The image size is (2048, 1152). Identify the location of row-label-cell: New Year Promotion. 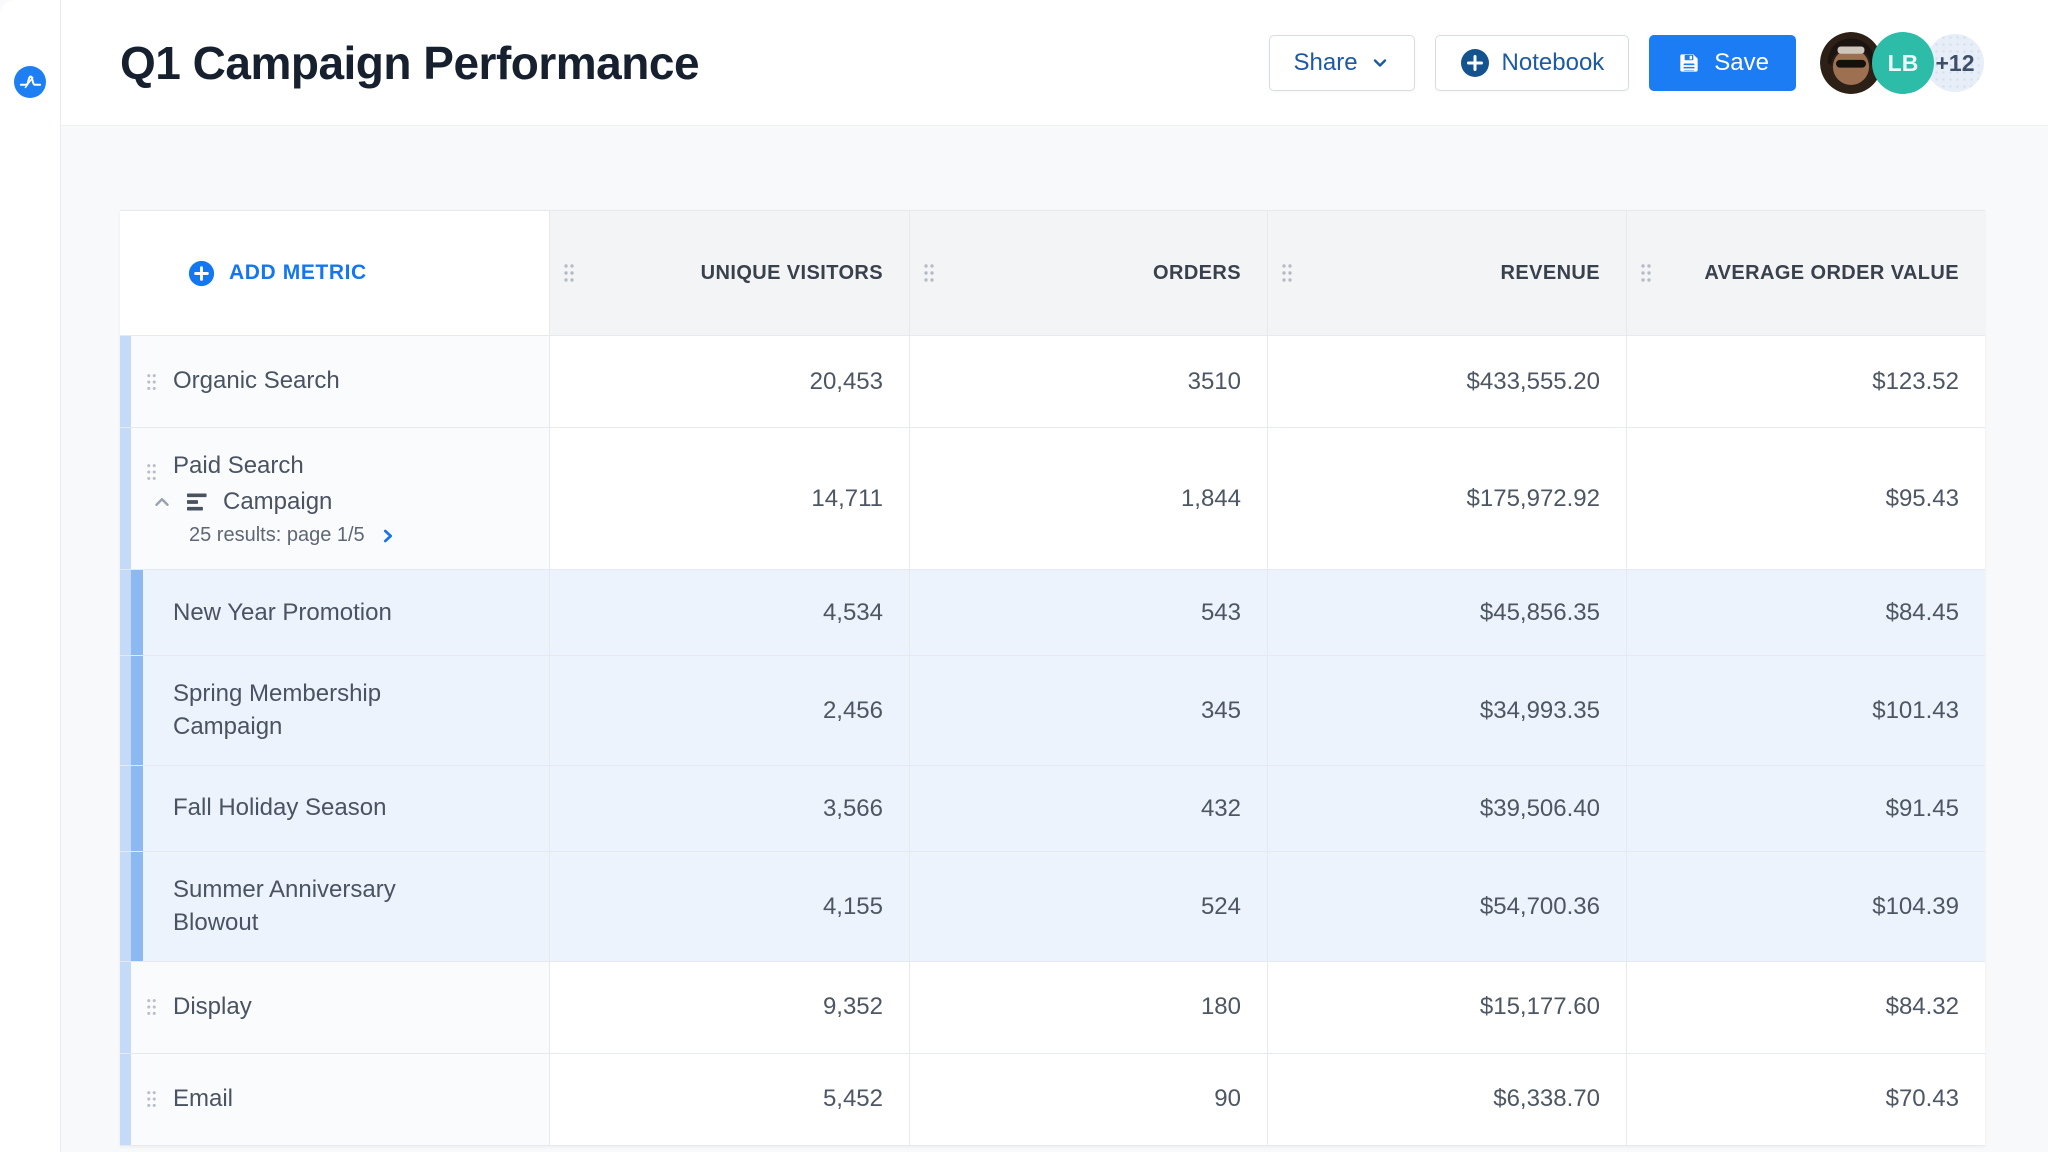
(335, 613).